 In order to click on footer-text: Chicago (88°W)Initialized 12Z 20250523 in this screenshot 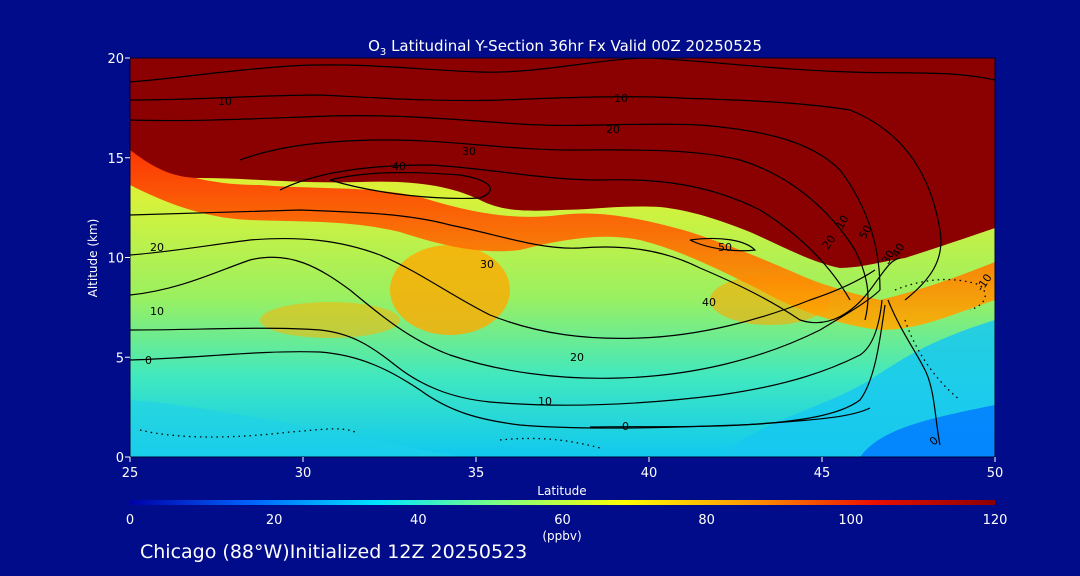, I will do `click(334, 552)`.